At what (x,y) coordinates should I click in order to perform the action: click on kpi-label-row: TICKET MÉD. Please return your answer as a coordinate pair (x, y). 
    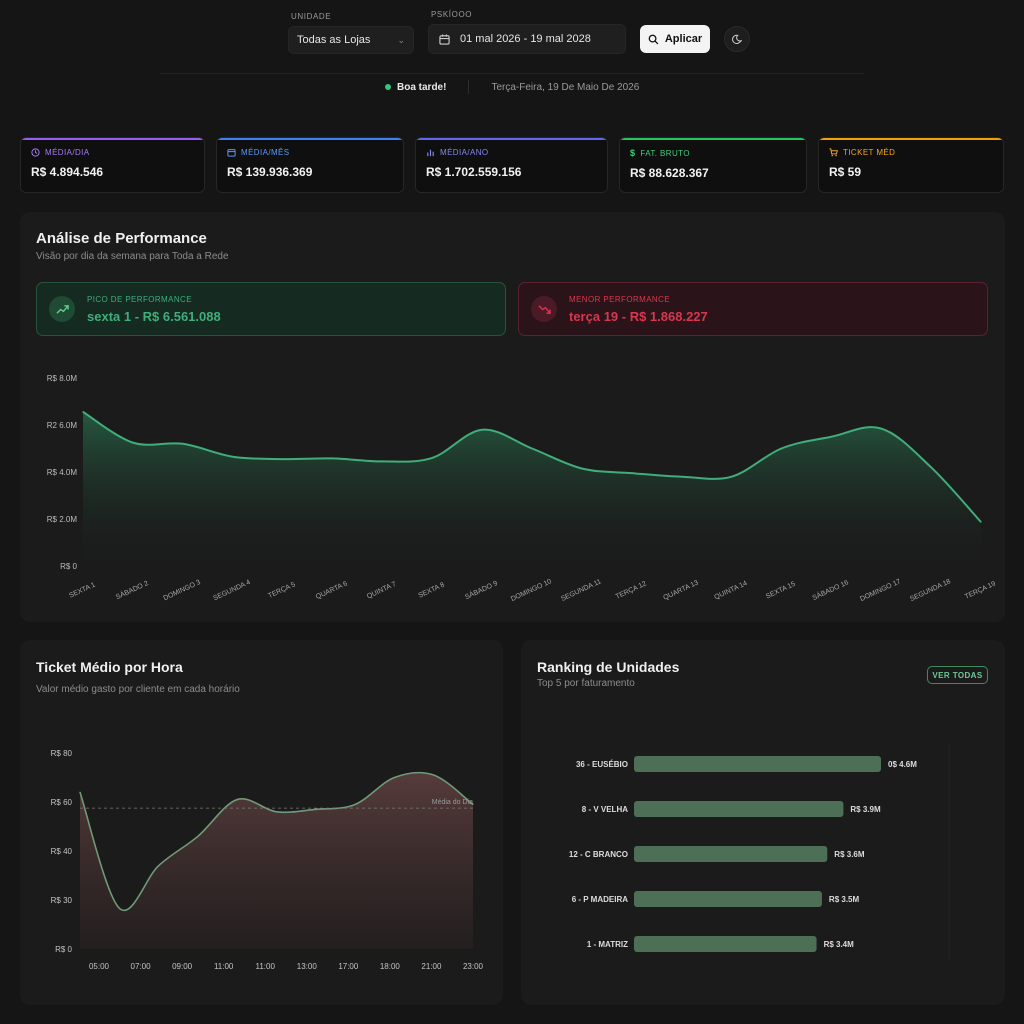
    Looking at the image, I should click on (911, 152).